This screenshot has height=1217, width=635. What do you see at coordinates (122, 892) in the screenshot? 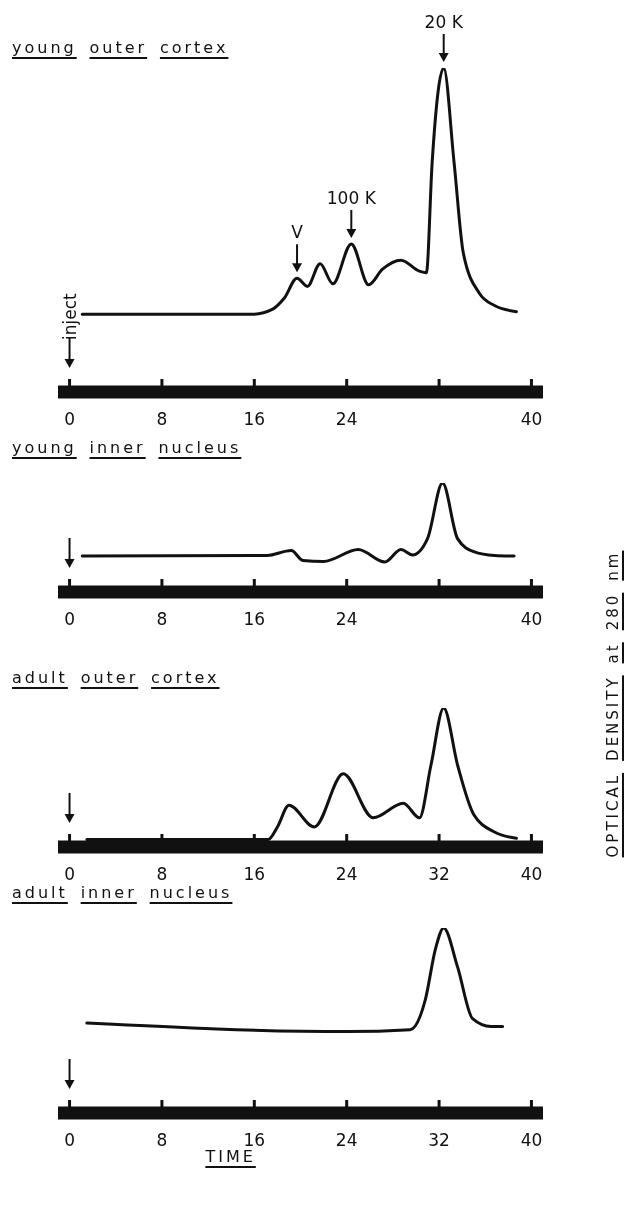
I see `chart-title: adult inner nucleus` at bounding box center [122, 892].